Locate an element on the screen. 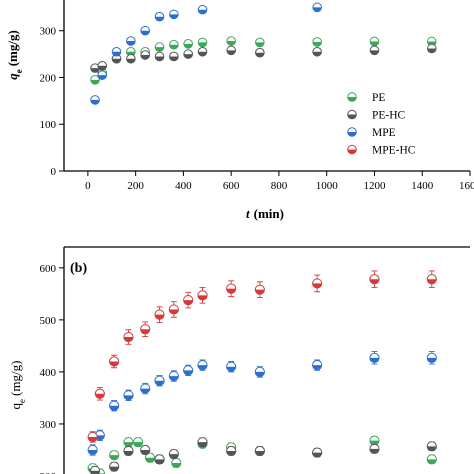 The width and height of the screenshot is (474, 474). legend-item-mpe-hc: MPE-HC is located at coordinates (381, 151).